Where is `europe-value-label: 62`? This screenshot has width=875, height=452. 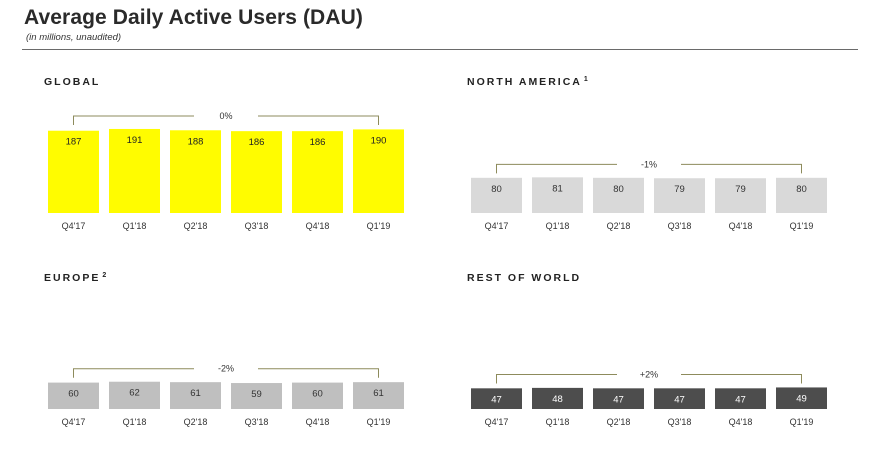
europe-value-label: 62 is located at coordinates (134, 393).